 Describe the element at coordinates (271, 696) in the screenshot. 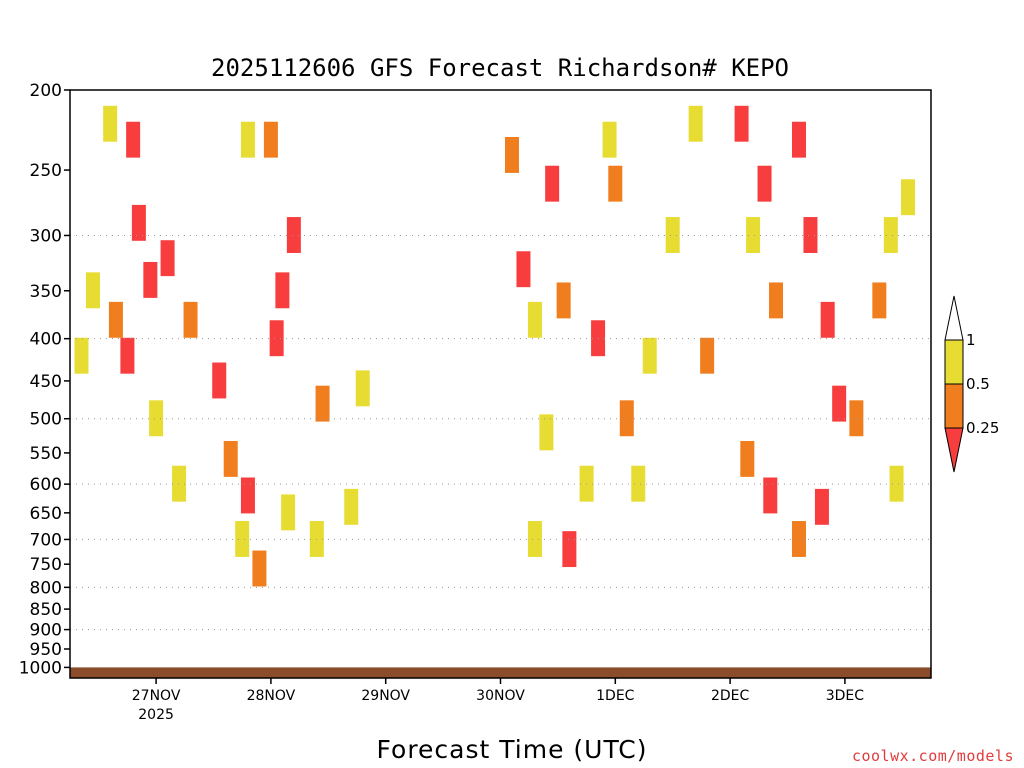

I see `x-tick-label: 28NOV` at that location.